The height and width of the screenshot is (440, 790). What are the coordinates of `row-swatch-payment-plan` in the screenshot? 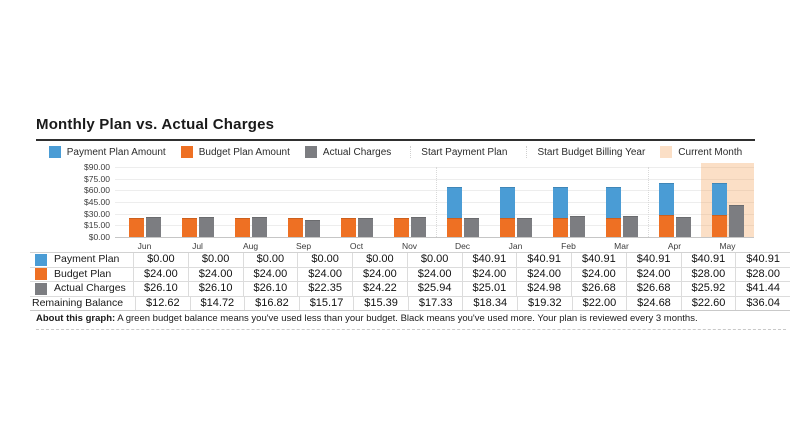 It's located at (41, 259).